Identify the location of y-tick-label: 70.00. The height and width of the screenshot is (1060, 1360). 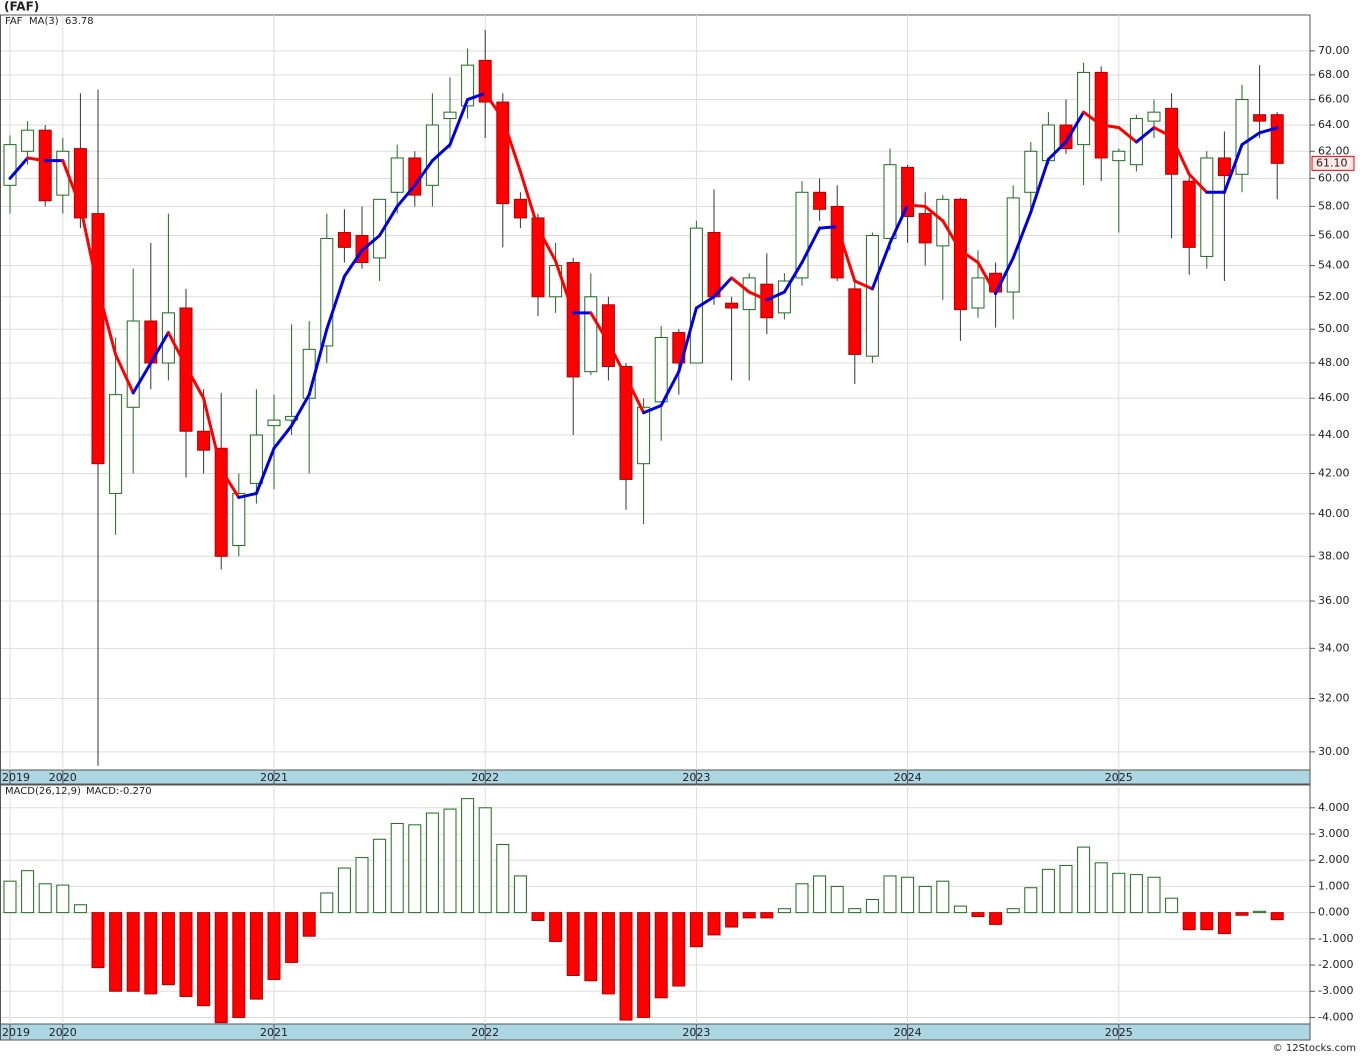
(1334, 50).